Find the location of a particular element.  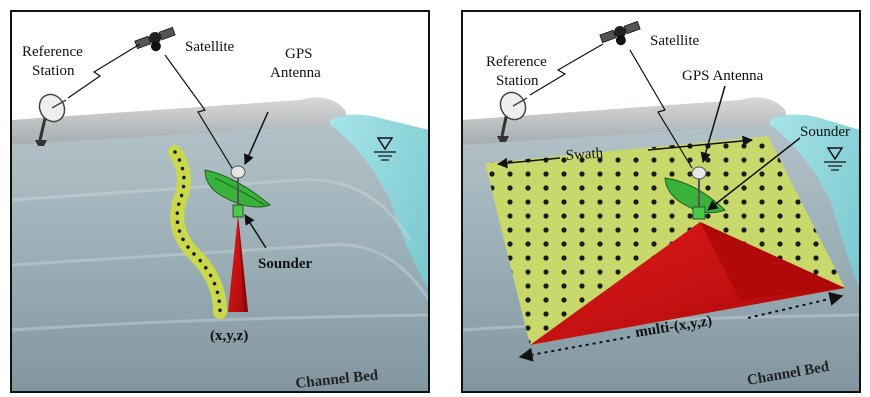

survey-boat is located at coordinates (238, 191).